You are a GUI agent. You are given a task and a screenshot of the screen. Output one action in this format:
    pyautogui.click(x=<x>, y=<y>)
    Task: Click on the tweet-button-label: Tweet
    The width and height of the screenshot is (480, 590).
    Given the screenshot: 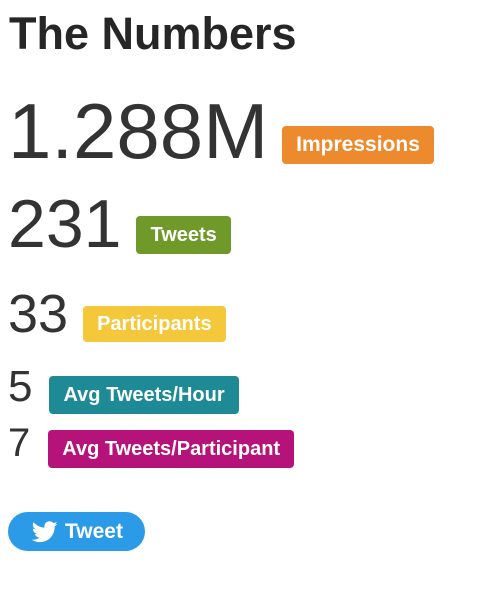 What is the action you would take?
    pyautogui.click(x=94, y=531)
    